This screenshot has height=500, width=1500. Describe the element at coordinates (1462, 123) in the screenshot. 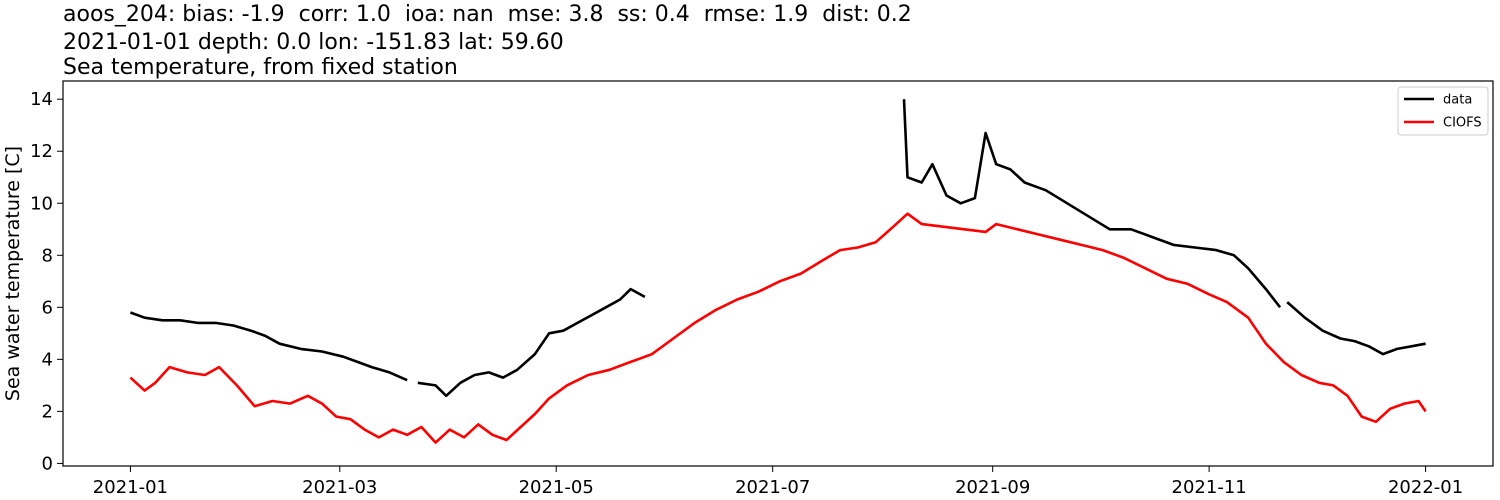

I see `legend-label-ciofs: CIOFS` at that location.